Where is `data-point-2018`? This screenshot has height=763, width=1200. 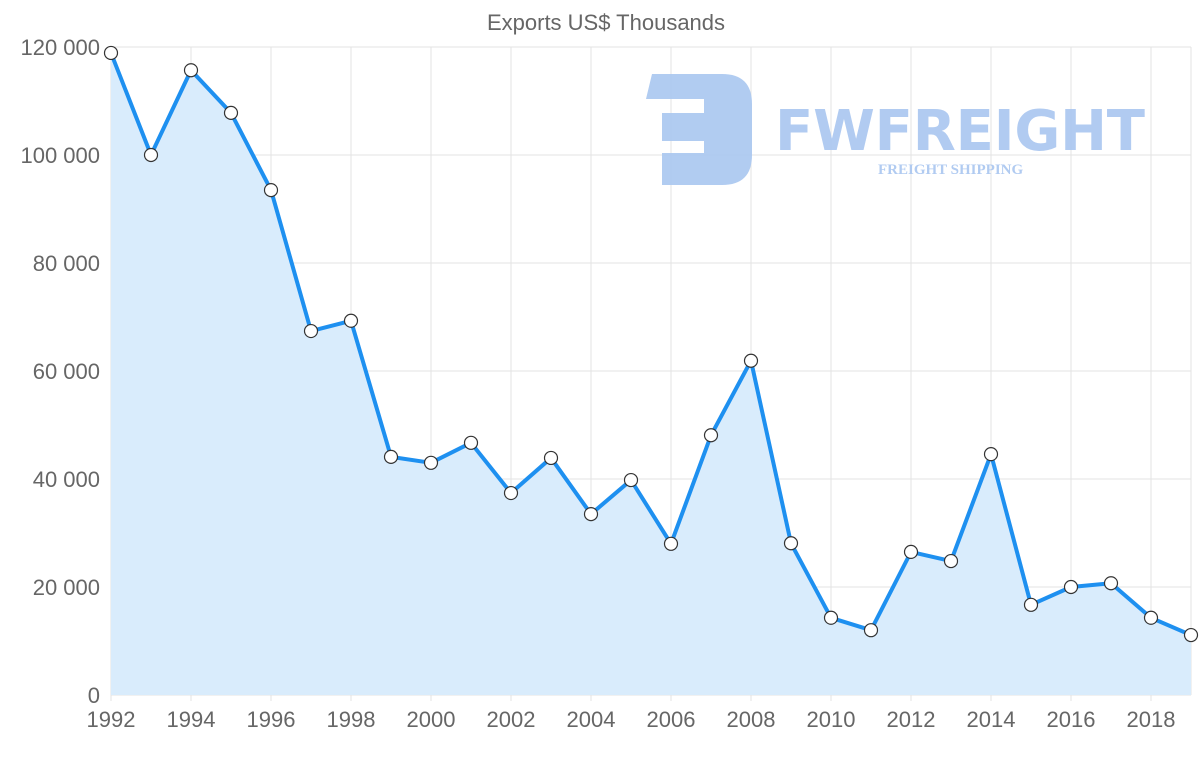
data-point-2018 is located at coordinates (1151, 617).